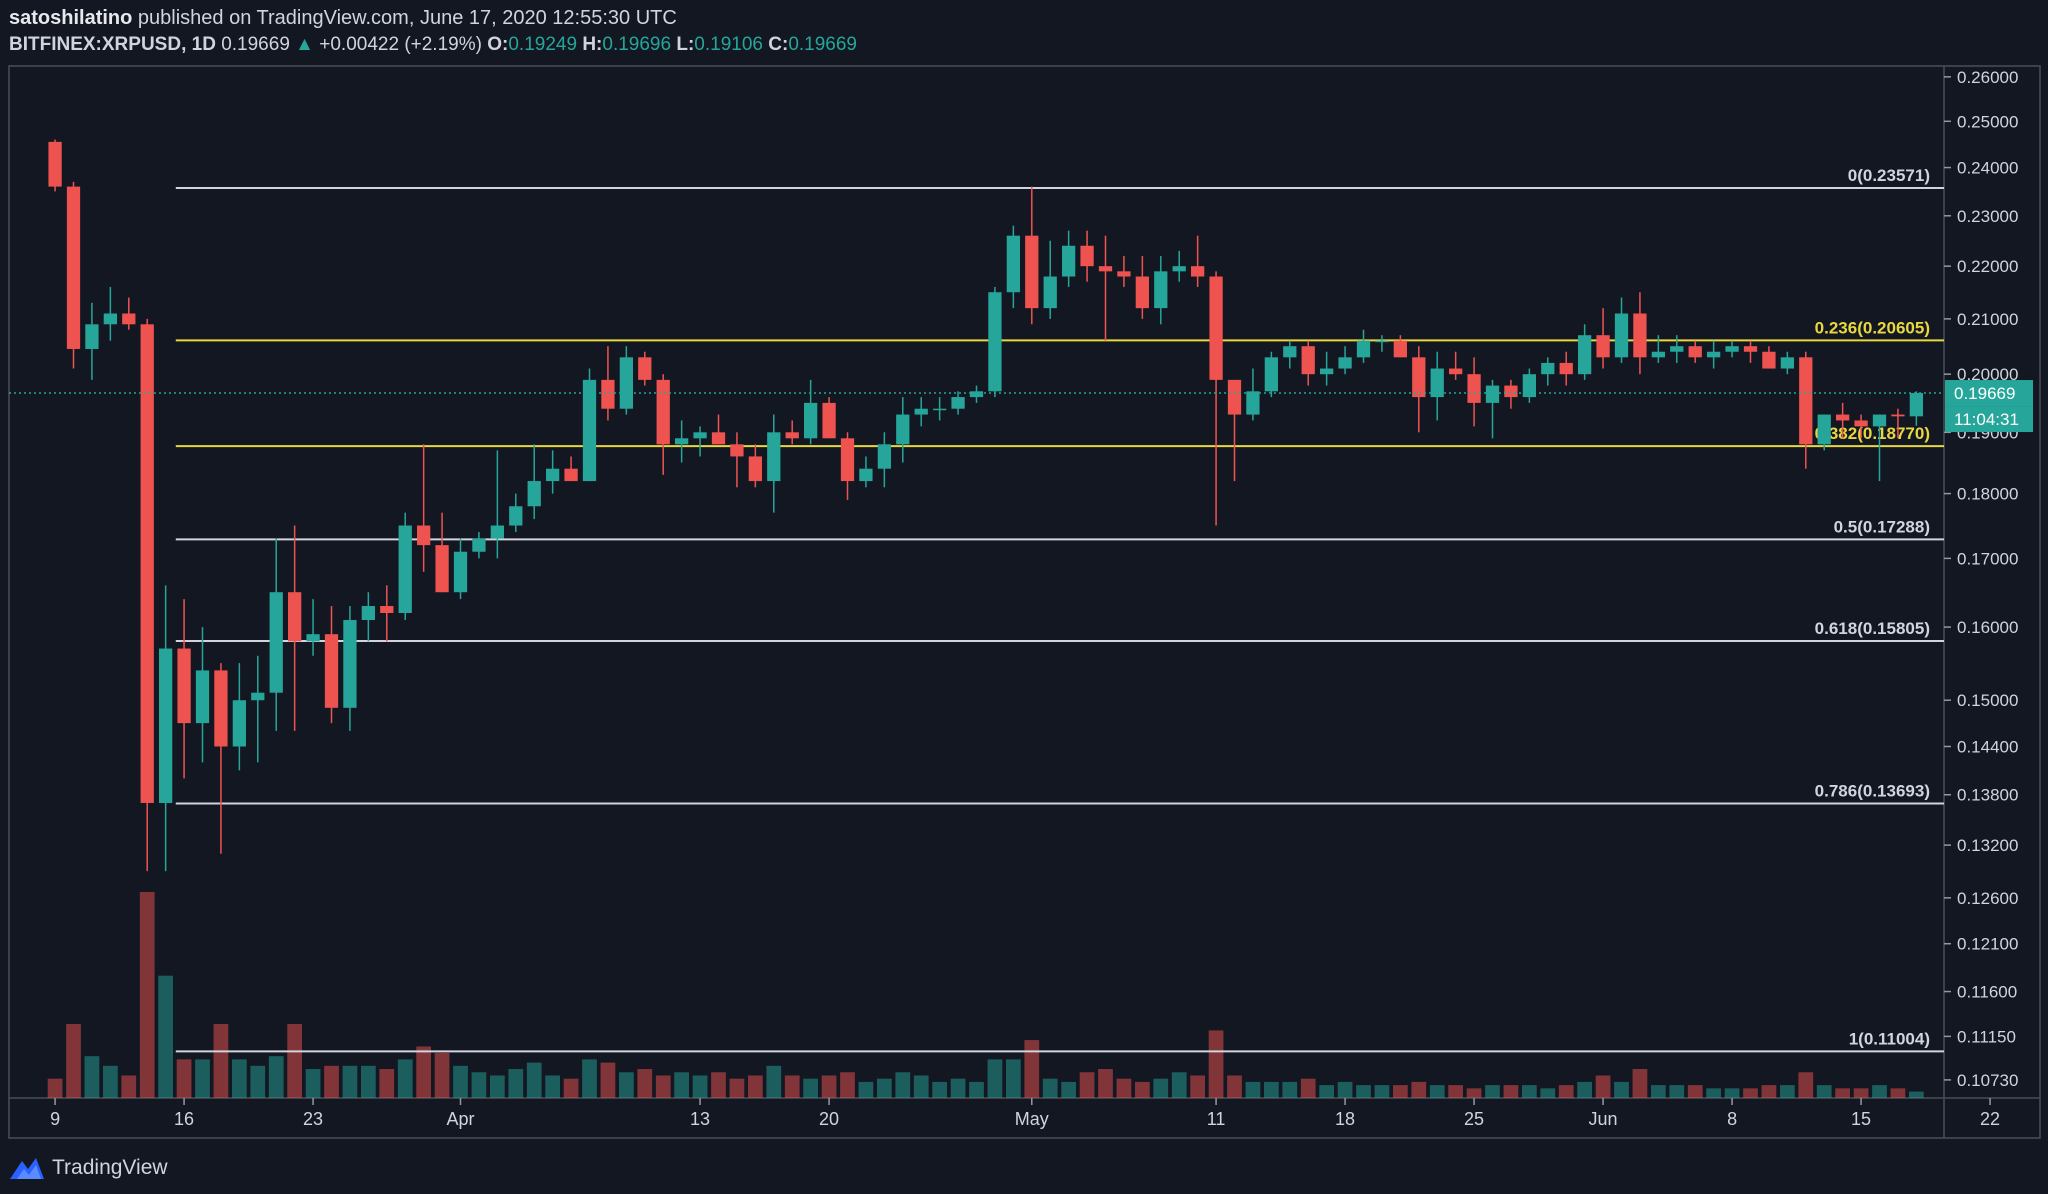 This screenshot has height=1194, width=2048. I want to click on tradingview-brand: TradingView, so click(88, 1168).